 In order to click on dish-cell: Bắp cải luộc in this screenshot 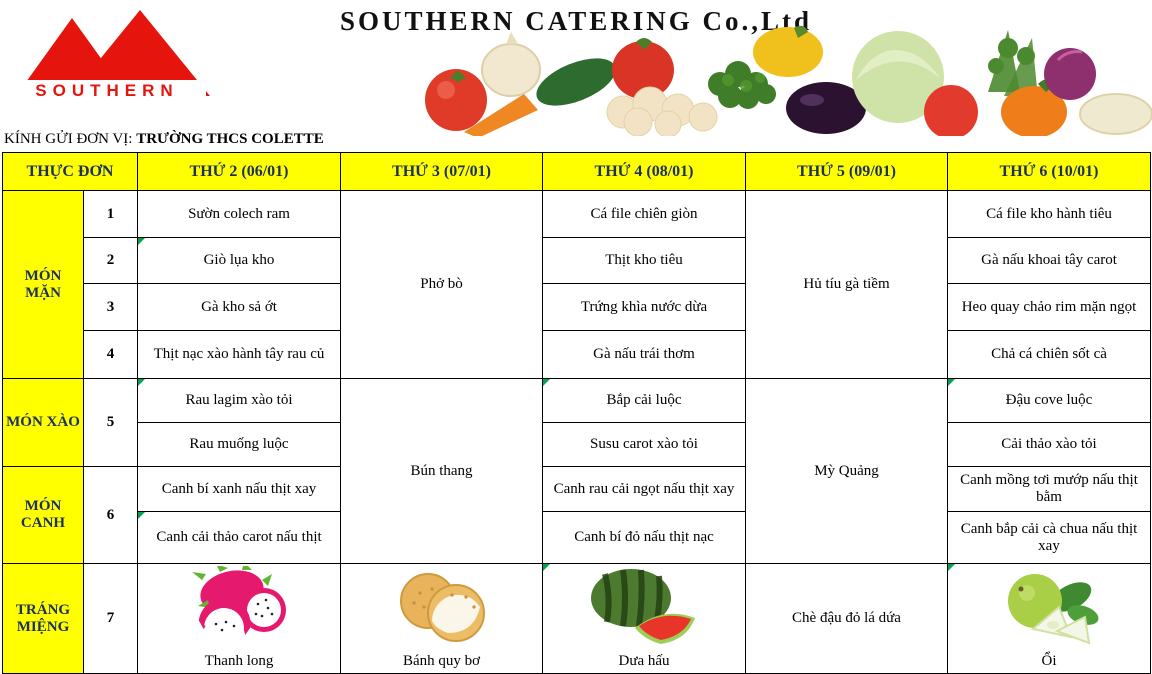, I will do `click(644, 400)`.